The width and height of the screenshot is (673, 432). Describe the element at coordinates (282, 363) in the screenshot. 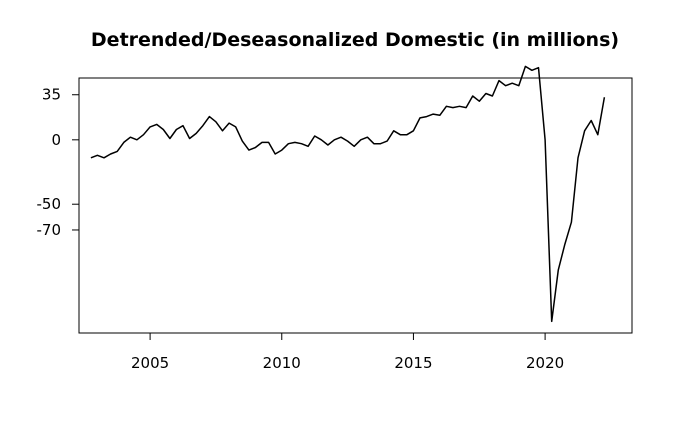

I see `x-tick-label: 2010` at that location.